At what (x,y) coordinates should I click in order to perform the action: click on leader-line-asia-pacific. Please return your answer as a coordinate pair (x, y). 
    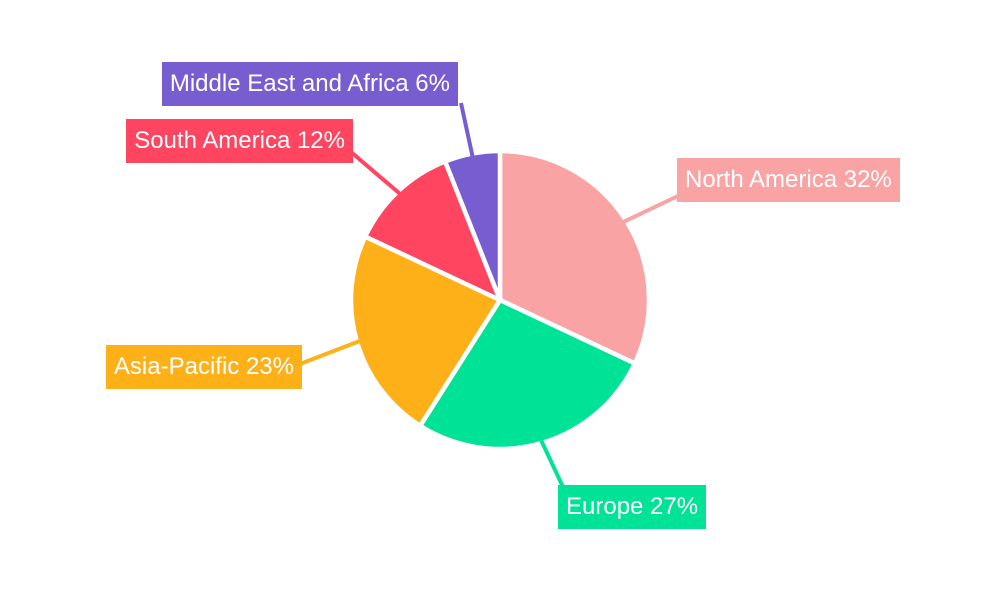
    Looking at the image, I should click on (331, 352).